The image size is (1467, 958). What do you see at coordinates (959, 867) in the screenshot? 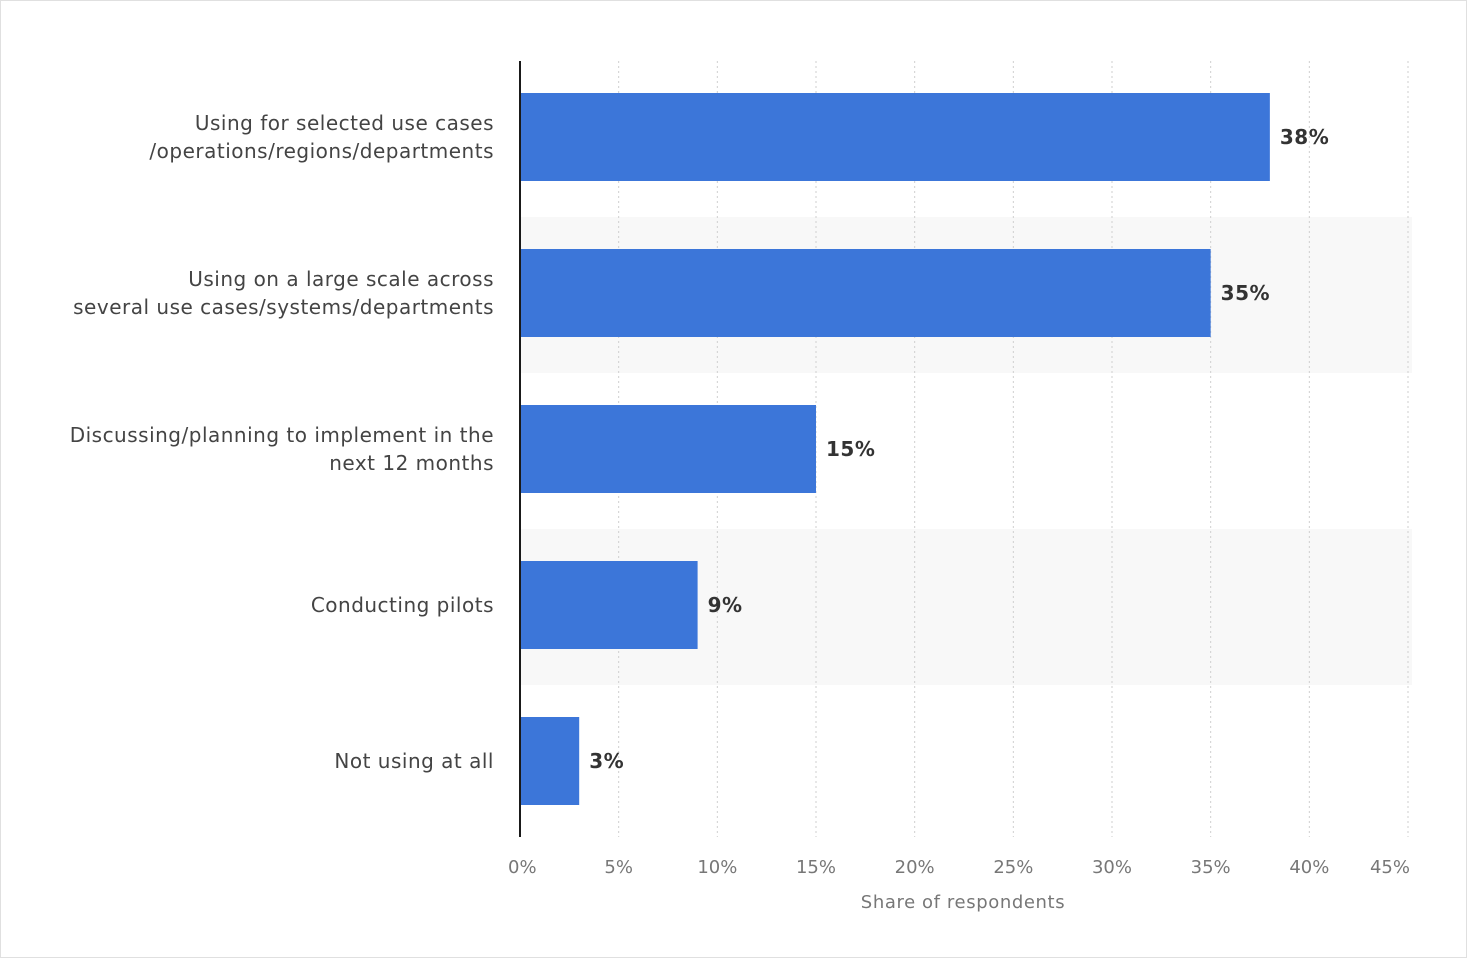
I see `x-tick-labels: 0% 5% 10% 15% 20% 25% 30% 35% 40% 45%` at bounding box center [959, 867].